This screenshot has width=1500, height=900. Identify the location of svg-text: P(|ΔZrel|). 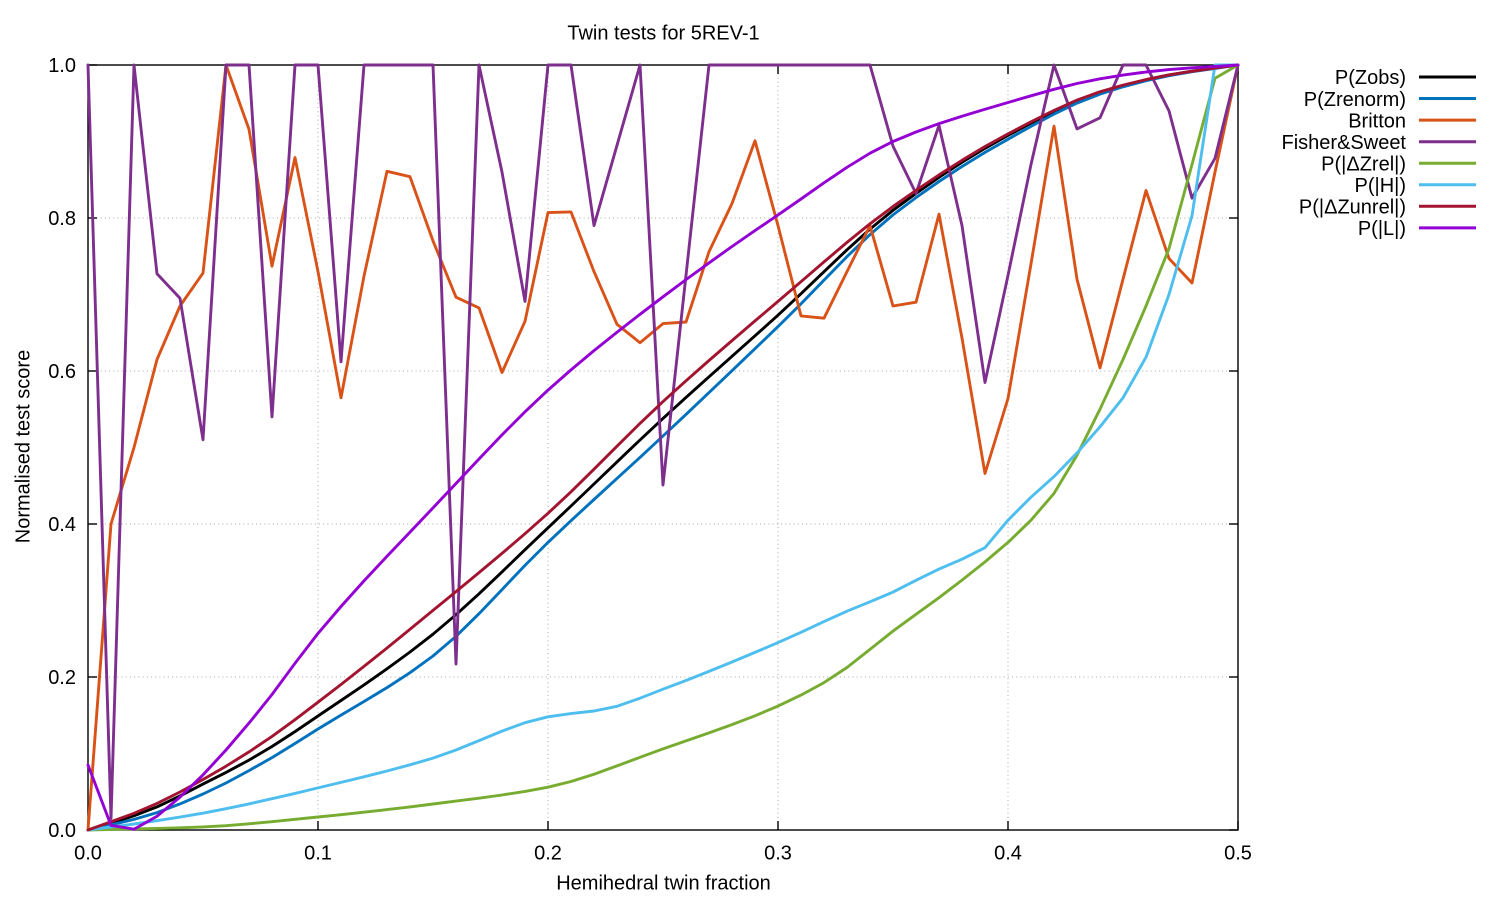
(1363, 164).